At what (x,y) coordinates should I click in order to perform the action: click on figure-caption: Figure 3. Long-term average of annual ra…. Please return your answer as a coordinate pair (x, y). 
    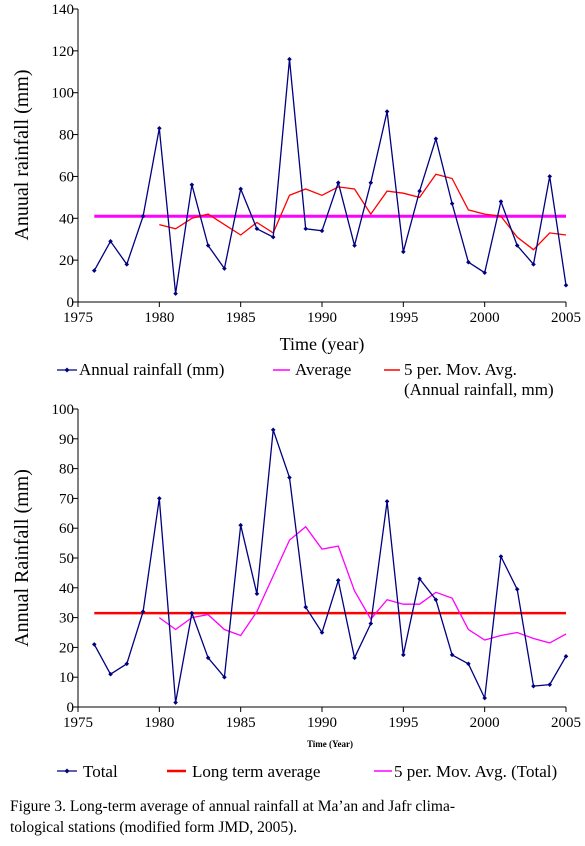
    Looking at the image, I should click on (295, 817).